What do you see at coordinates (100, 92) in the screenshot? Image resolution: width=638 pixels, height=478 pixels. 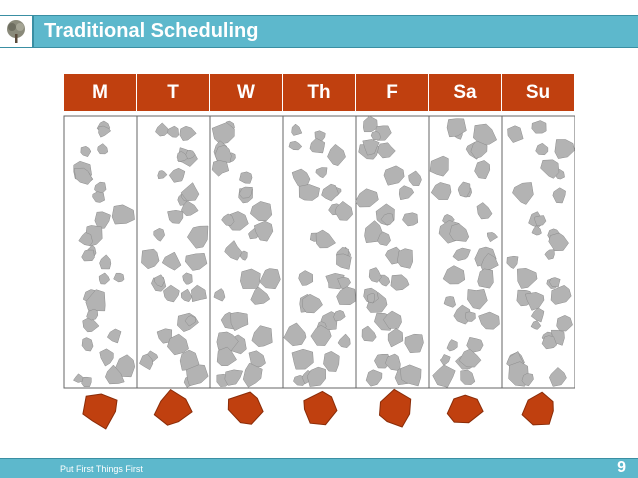 I see `day-header-mon: M` at bounding box center [100, 92].